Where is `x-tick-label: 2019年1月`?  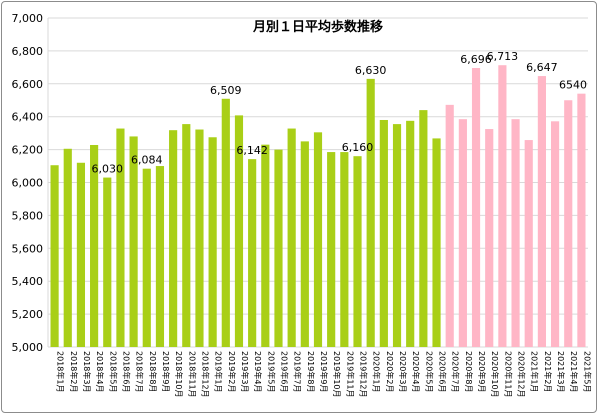
x-tick-label: 2019年1月 is located at coordinates (219, 371).